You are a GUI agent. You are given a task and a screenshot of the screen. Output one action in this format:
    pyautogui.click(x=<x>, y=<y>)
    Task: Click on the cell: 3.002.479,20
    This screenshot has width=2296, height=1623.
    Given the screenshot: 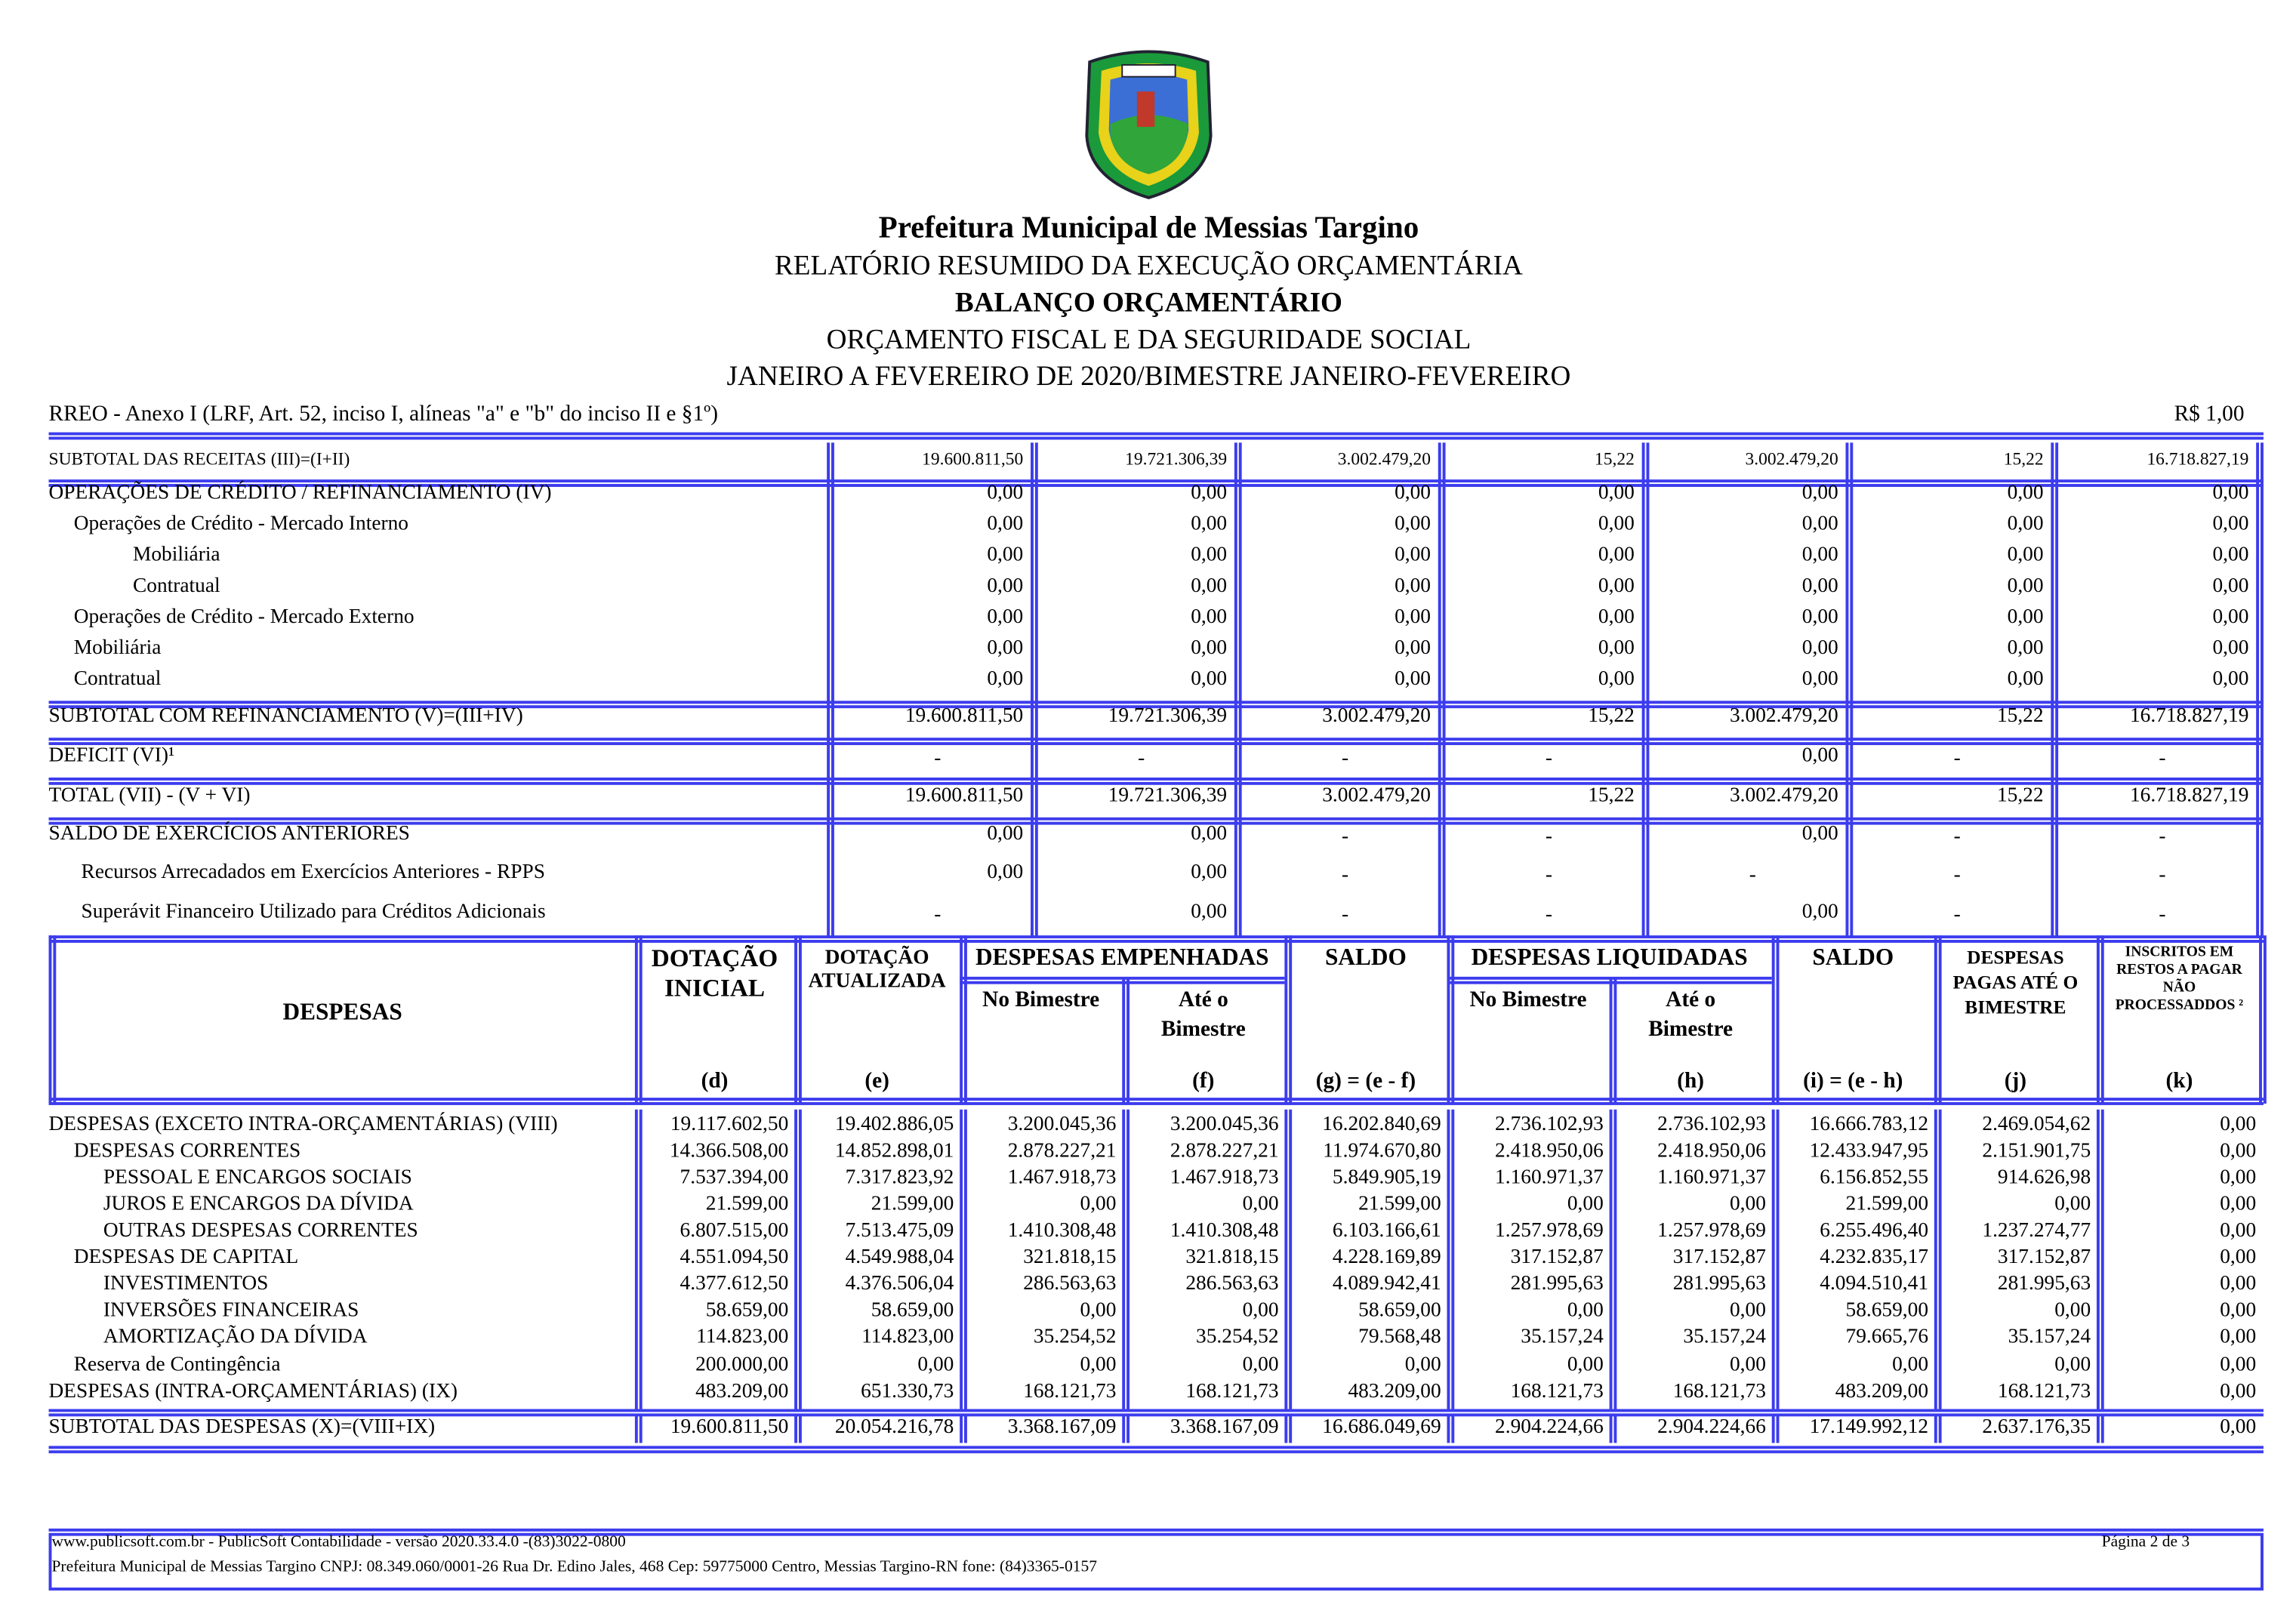 What is the action you would take?
    pyautogui.click(x=1784, y=715)
    